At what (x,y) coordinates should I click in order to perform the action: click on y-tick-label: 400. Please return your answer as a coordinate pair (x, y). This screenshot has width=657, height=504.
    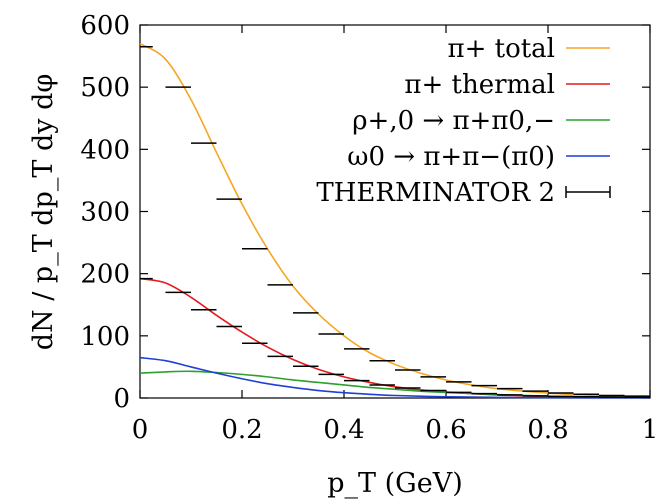
    Looking at the image, I should click on (105, 150).